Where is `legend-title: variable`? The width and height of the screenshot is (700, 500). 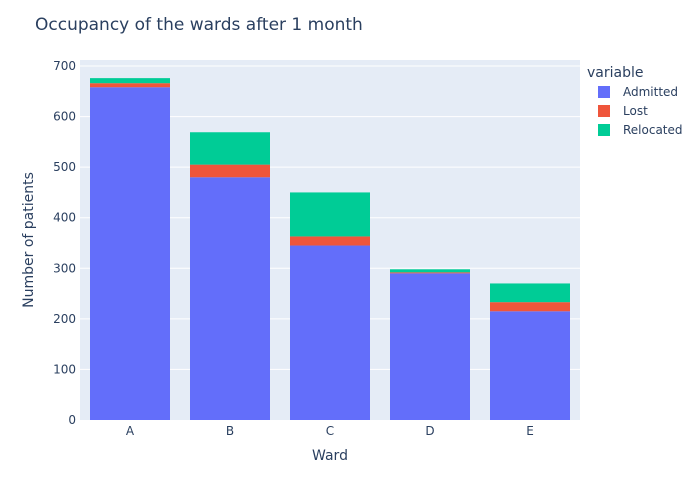
legend-title: variable is located at coordinates (615, 73).